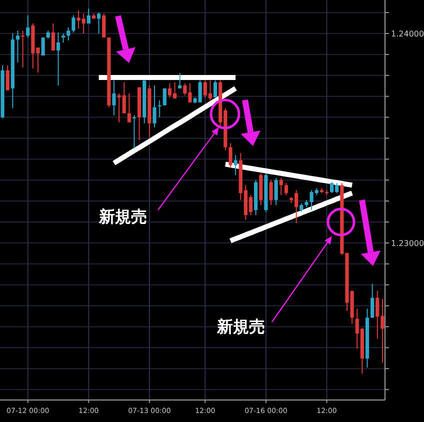 This screenshot has width=424, height=422. I want to click on y-tick-label: 1.24000, so click(407, 34).